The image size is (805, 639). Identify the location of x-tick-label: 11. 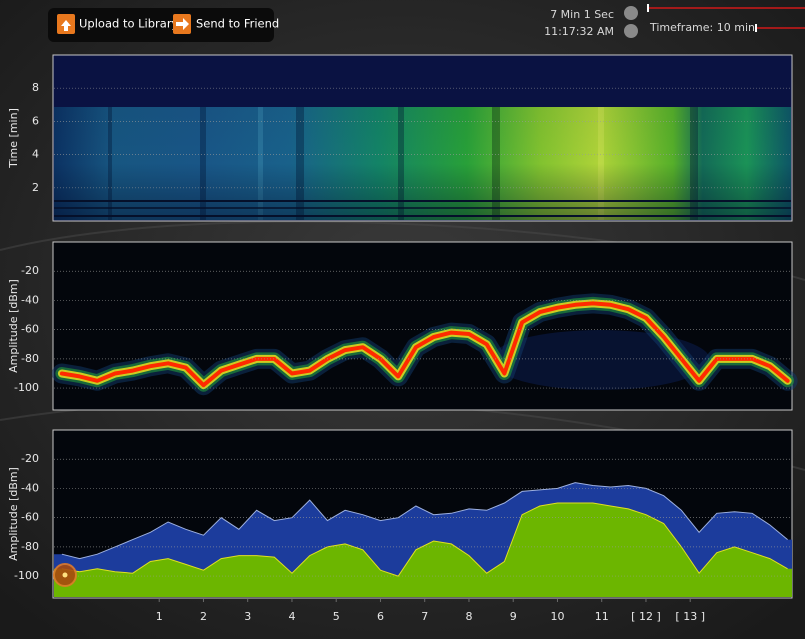
(602, 616).